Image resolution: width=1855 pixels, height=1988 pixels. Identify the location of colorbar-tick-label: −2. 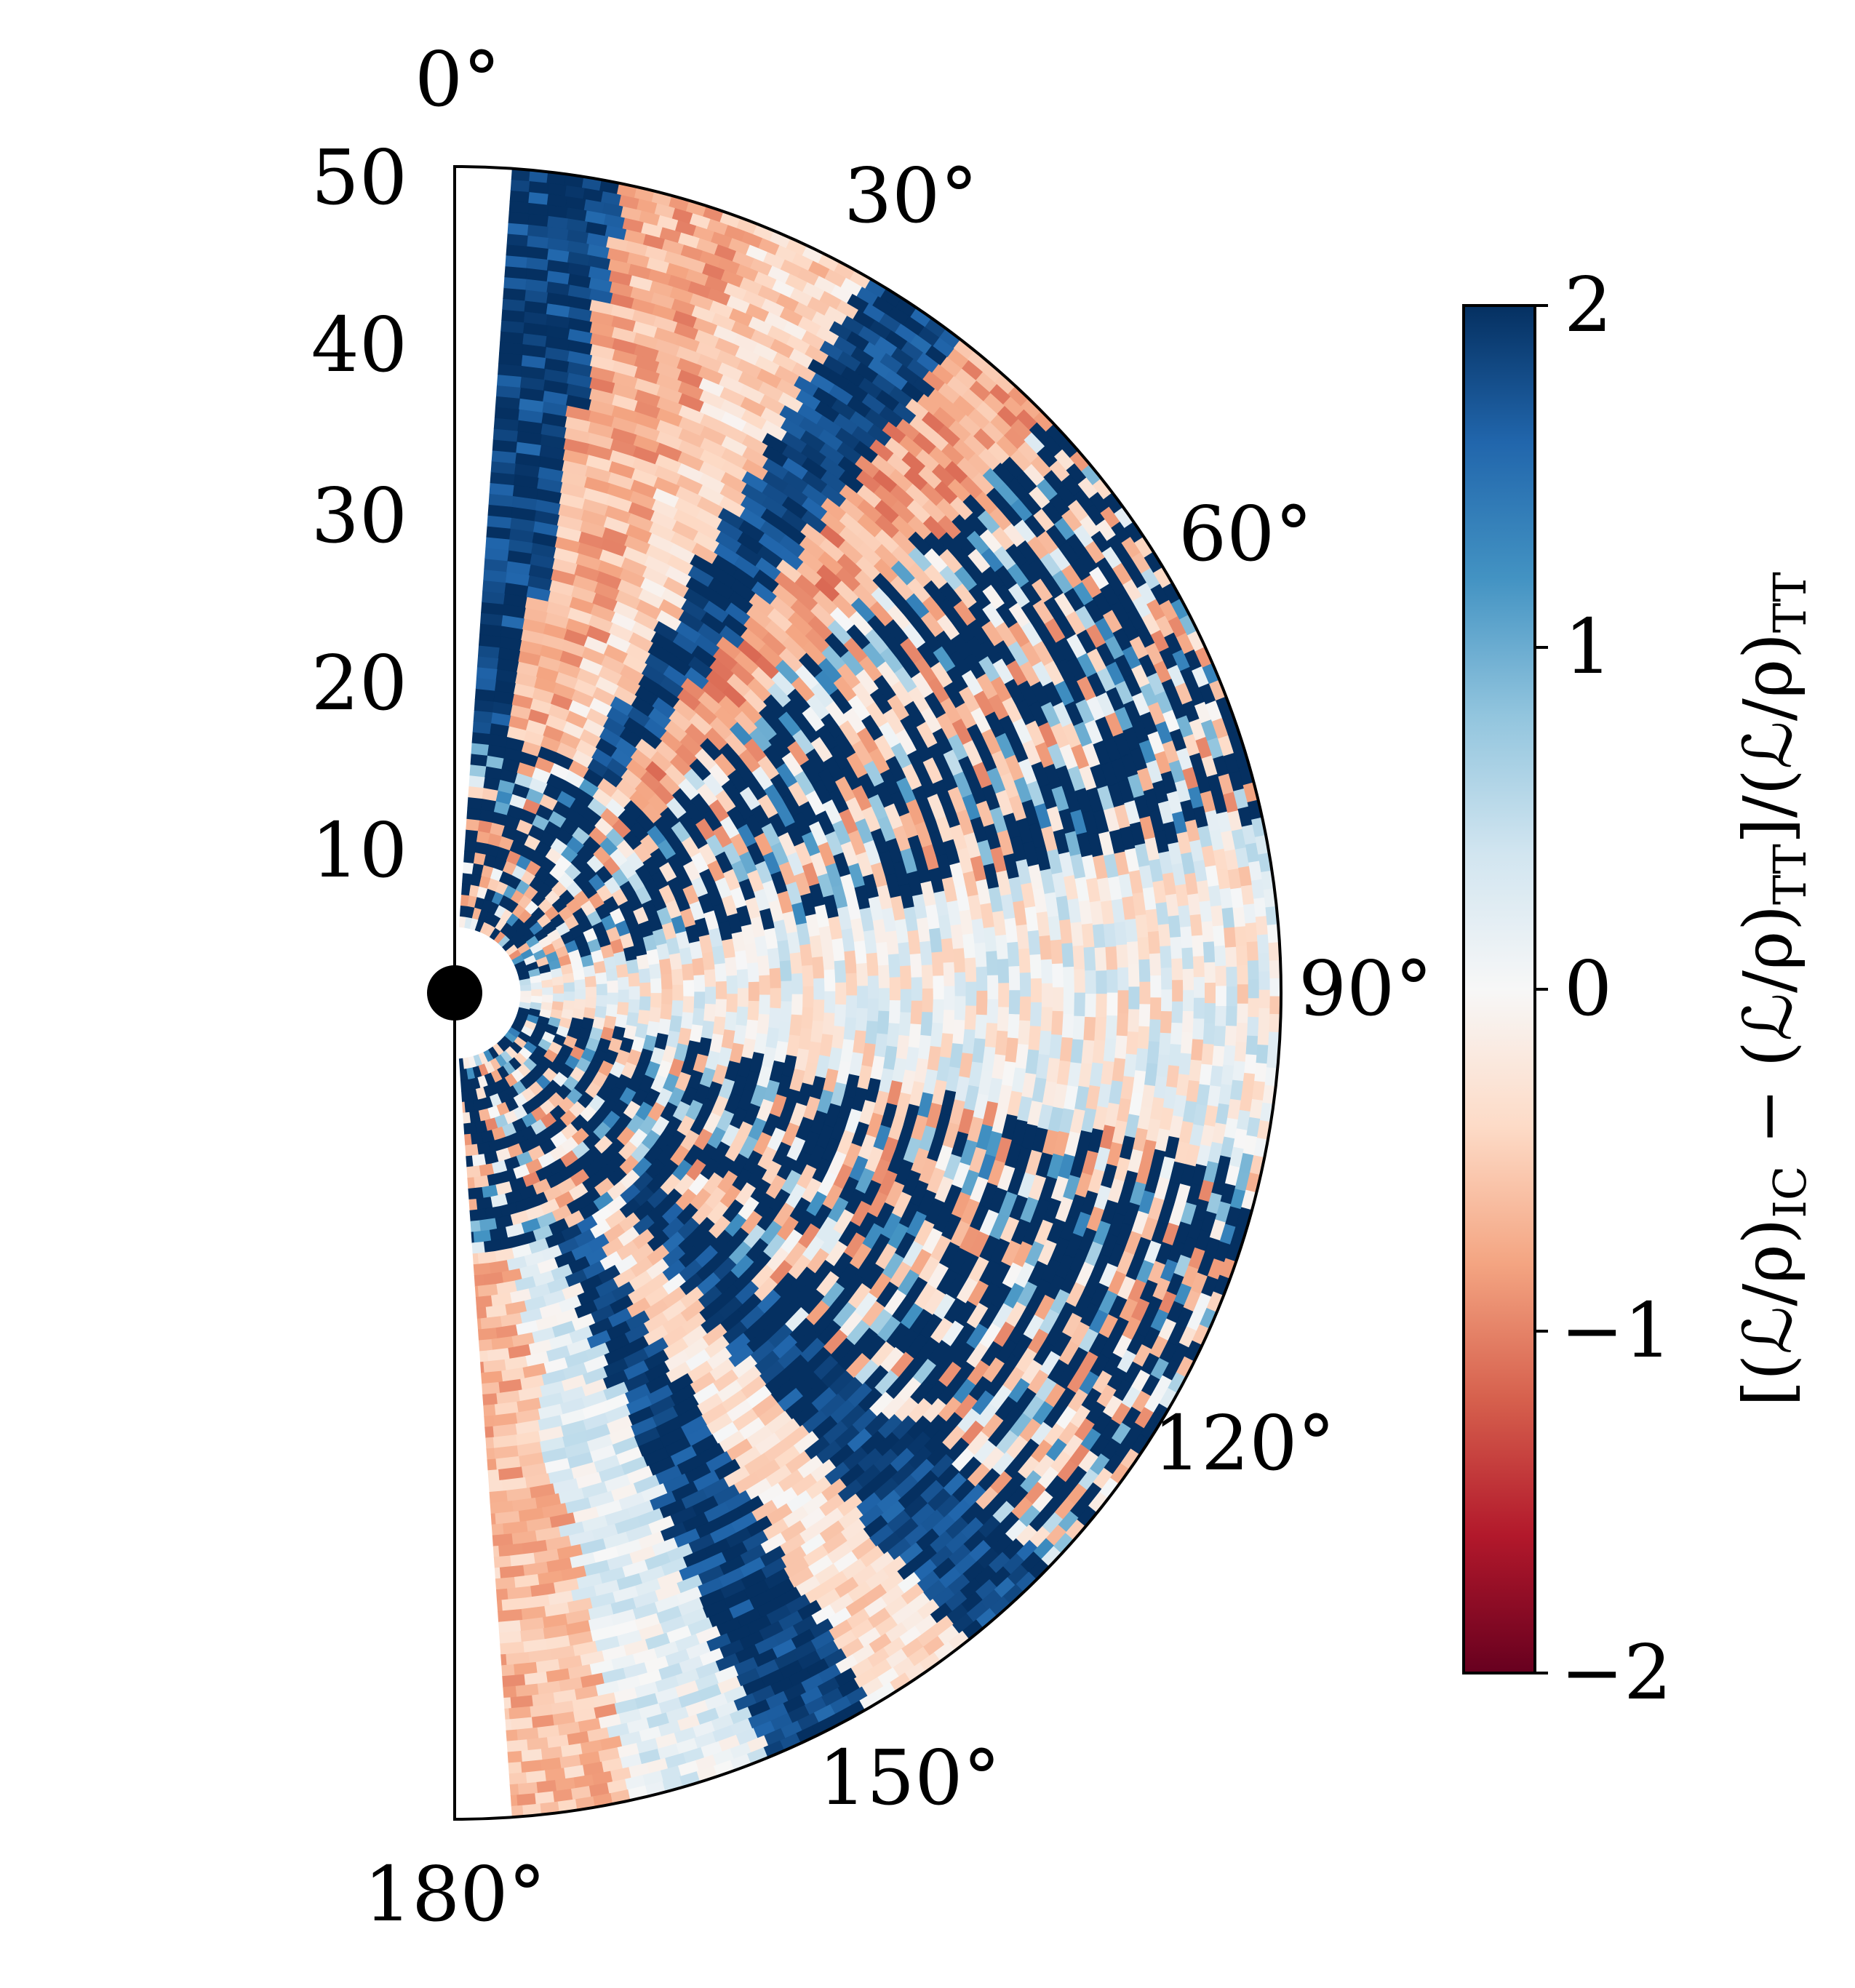
(1616, 1672).